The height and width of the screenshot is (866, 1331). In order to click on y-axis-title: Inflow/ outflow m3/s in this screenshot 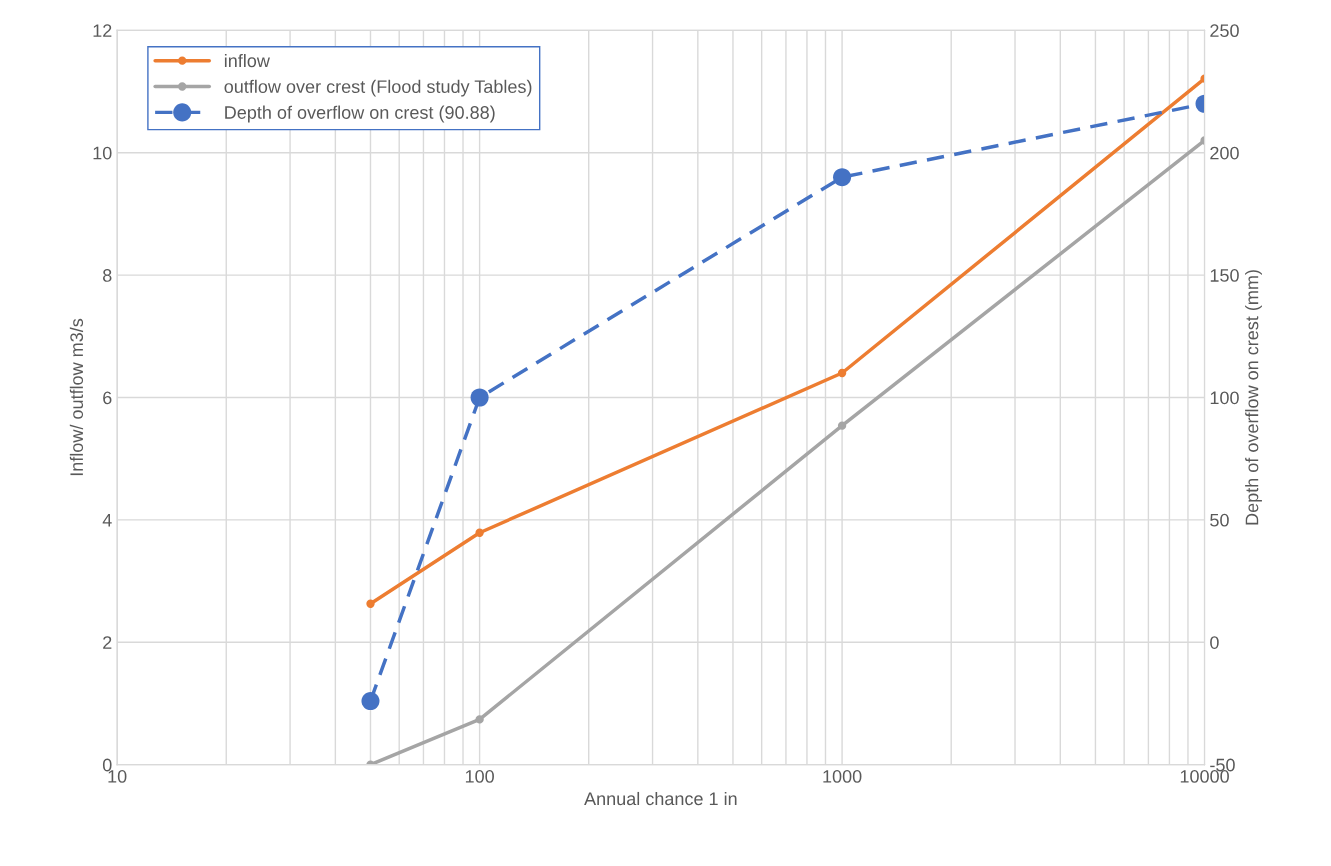, I will do `click(76, 397)`.